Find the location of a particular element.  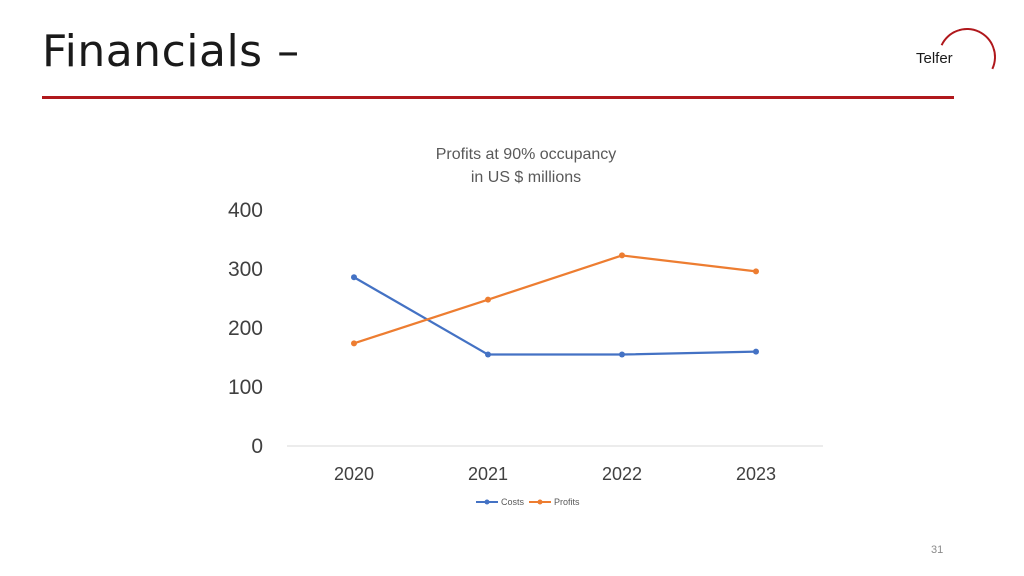

series-costs is located at coordinates (555, 316).